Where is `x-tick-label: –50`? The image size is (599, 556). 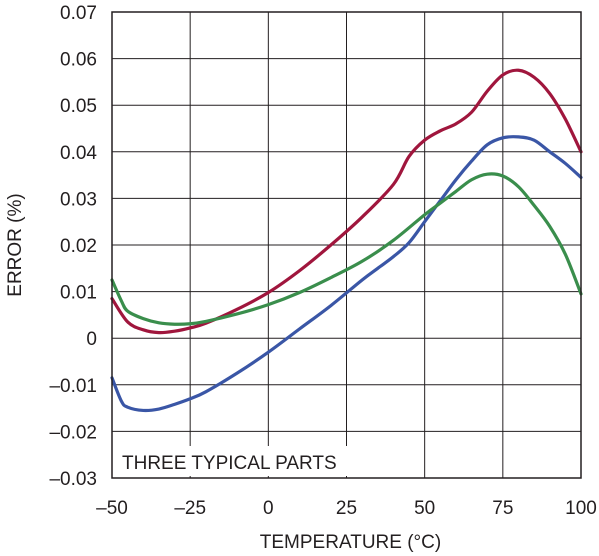 x-tick-label: –50 is located at coordinates (112, 508).